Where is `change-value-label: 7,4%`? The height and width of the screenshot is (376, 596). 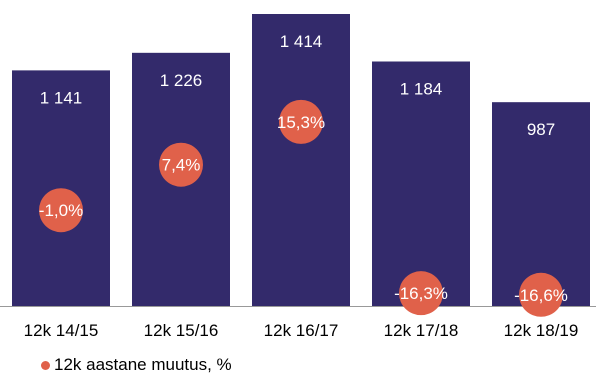
change-value-label: 7,4% is located at coordinates (181, 165).